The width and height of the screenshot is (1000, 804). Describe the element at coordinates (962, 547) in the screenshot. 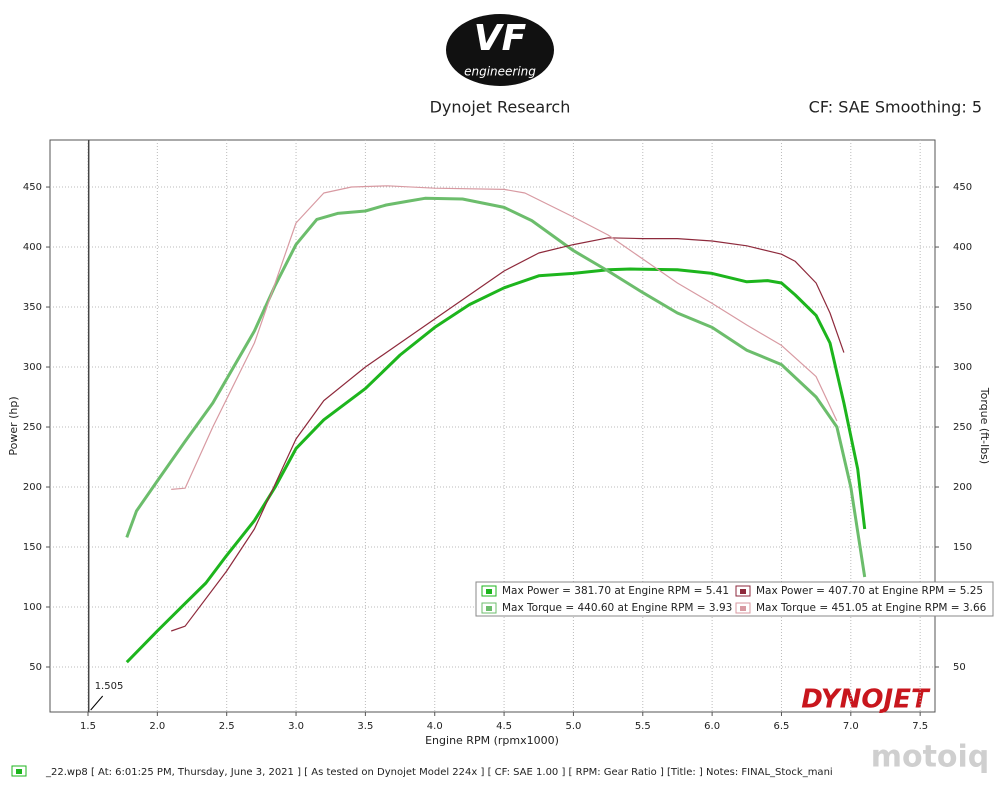

I see `y2-tick-label: 150` at that location.